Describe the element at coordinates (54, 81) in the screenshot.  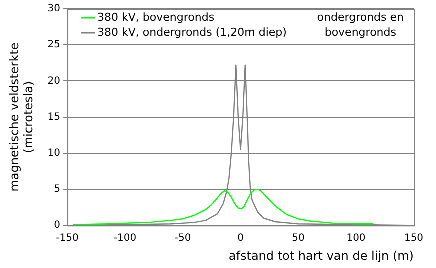
I see `y-tick-label: 20` at that location.